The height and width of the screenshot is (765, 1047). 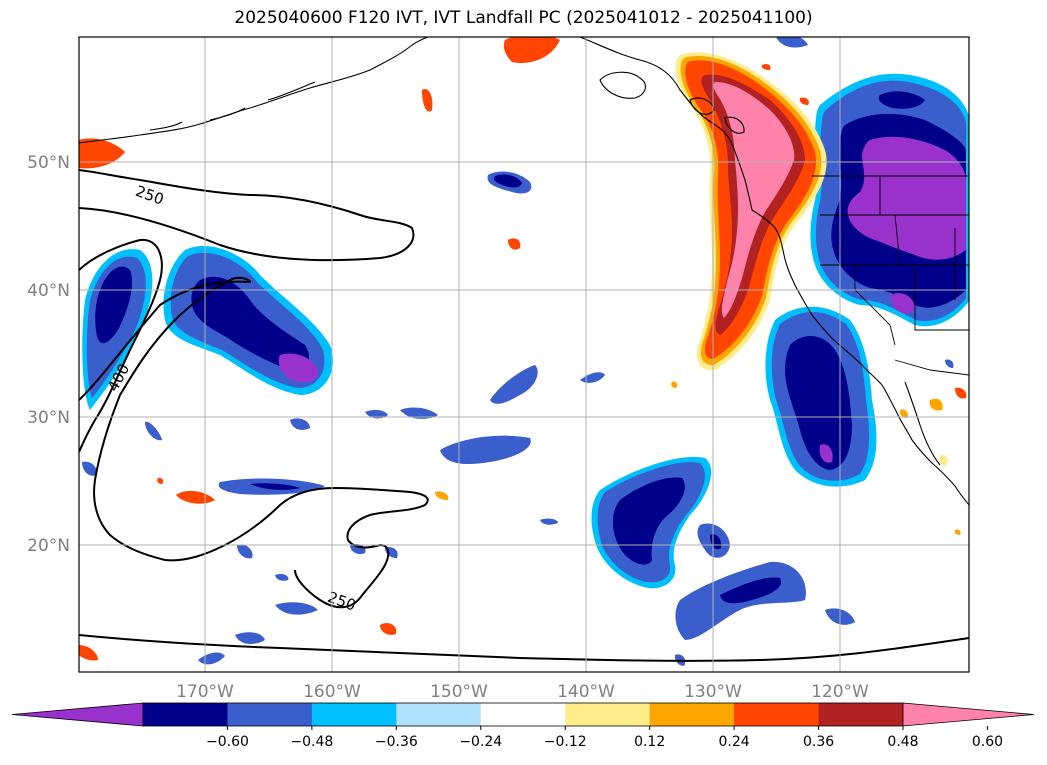 I want to click on baja-coast, so click(x=925, y=445).